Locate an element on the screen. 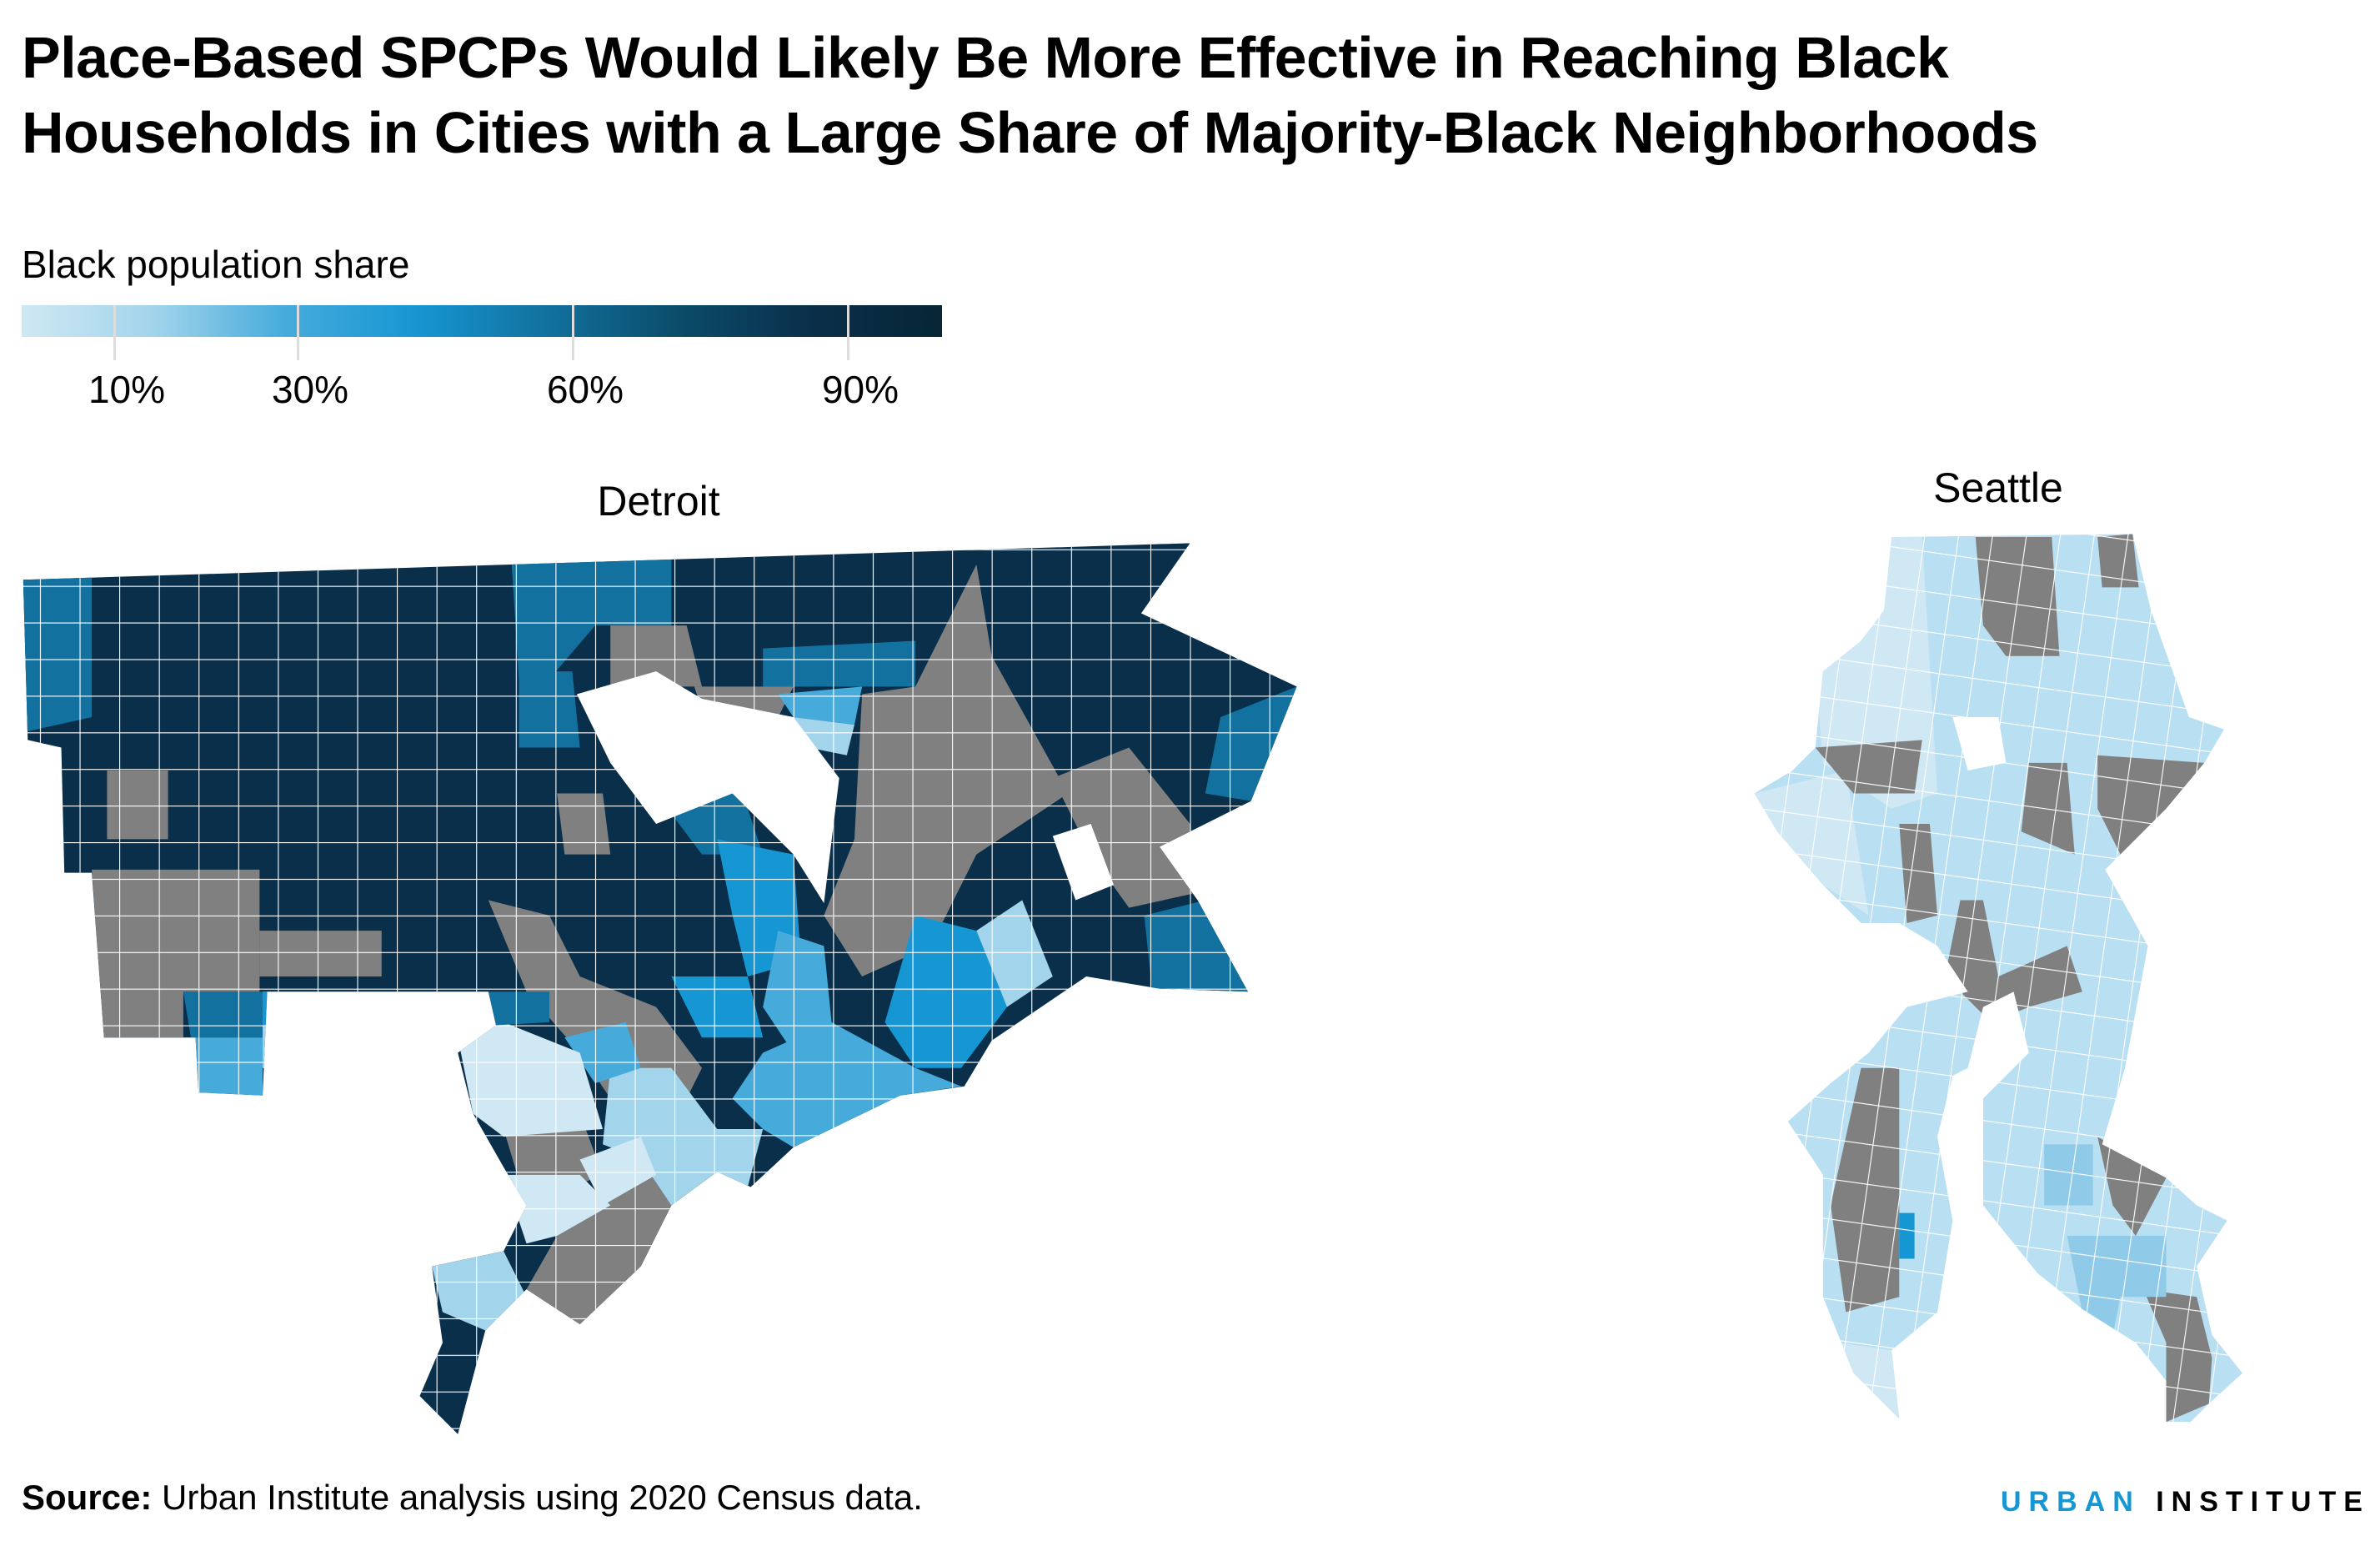 This screenshot has width=2380, height=1541. legend-tick-label: 60% is located at coordinates (585, 389).